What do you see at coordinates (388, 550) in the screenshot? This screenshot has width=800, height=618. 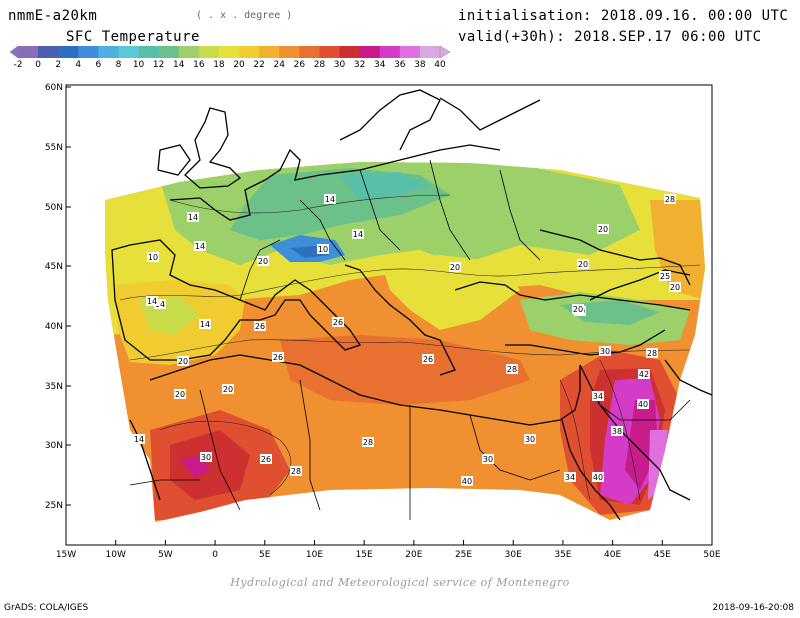 I see `x-axis: 15W 10W 5W 0 5E 10E 15E 20E 25E 30E 35E 40E 45E 50E` at bounding box center [388, 550].